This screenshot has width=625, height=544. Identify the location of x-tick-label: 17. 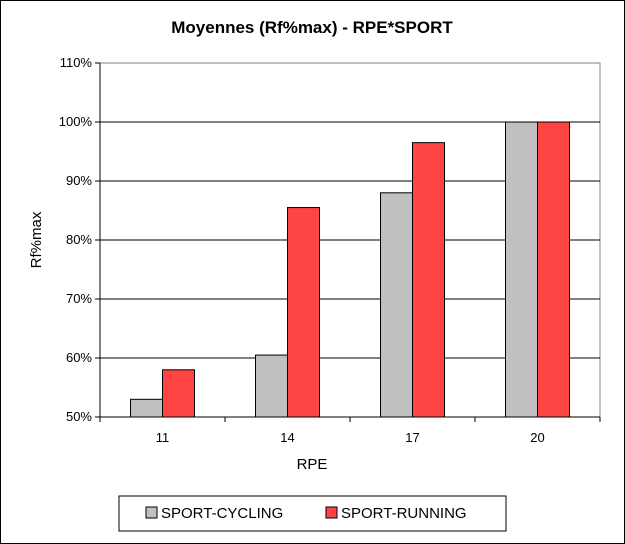
(412, 437).